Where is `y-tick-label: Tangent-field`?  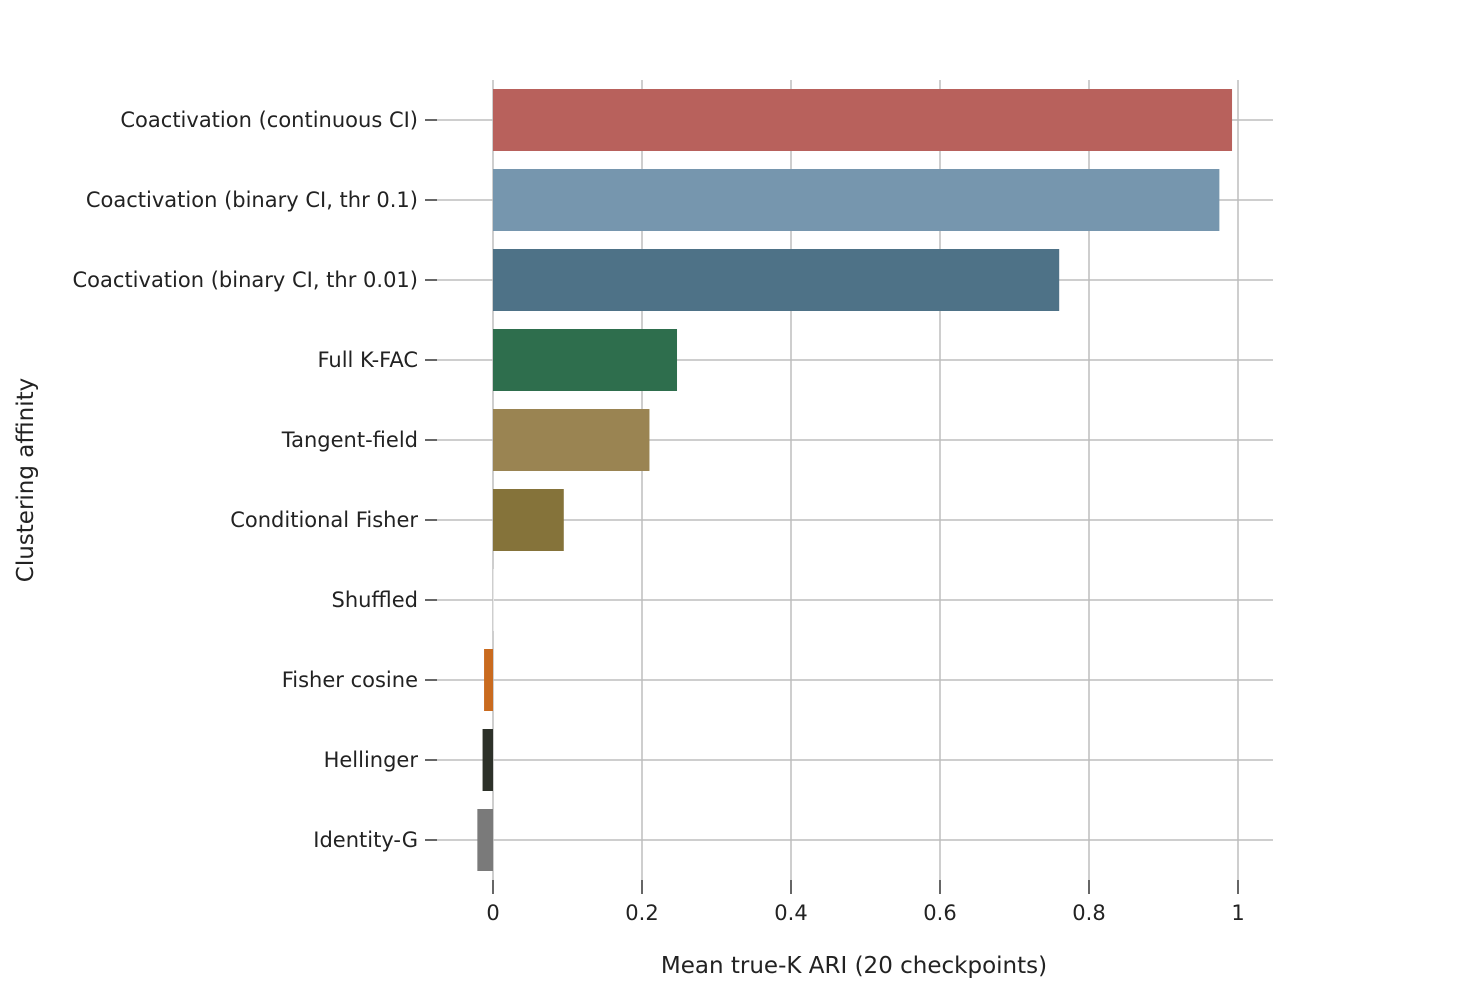 y-tick-label: Tangent-field is located at coordinates (349, 440).